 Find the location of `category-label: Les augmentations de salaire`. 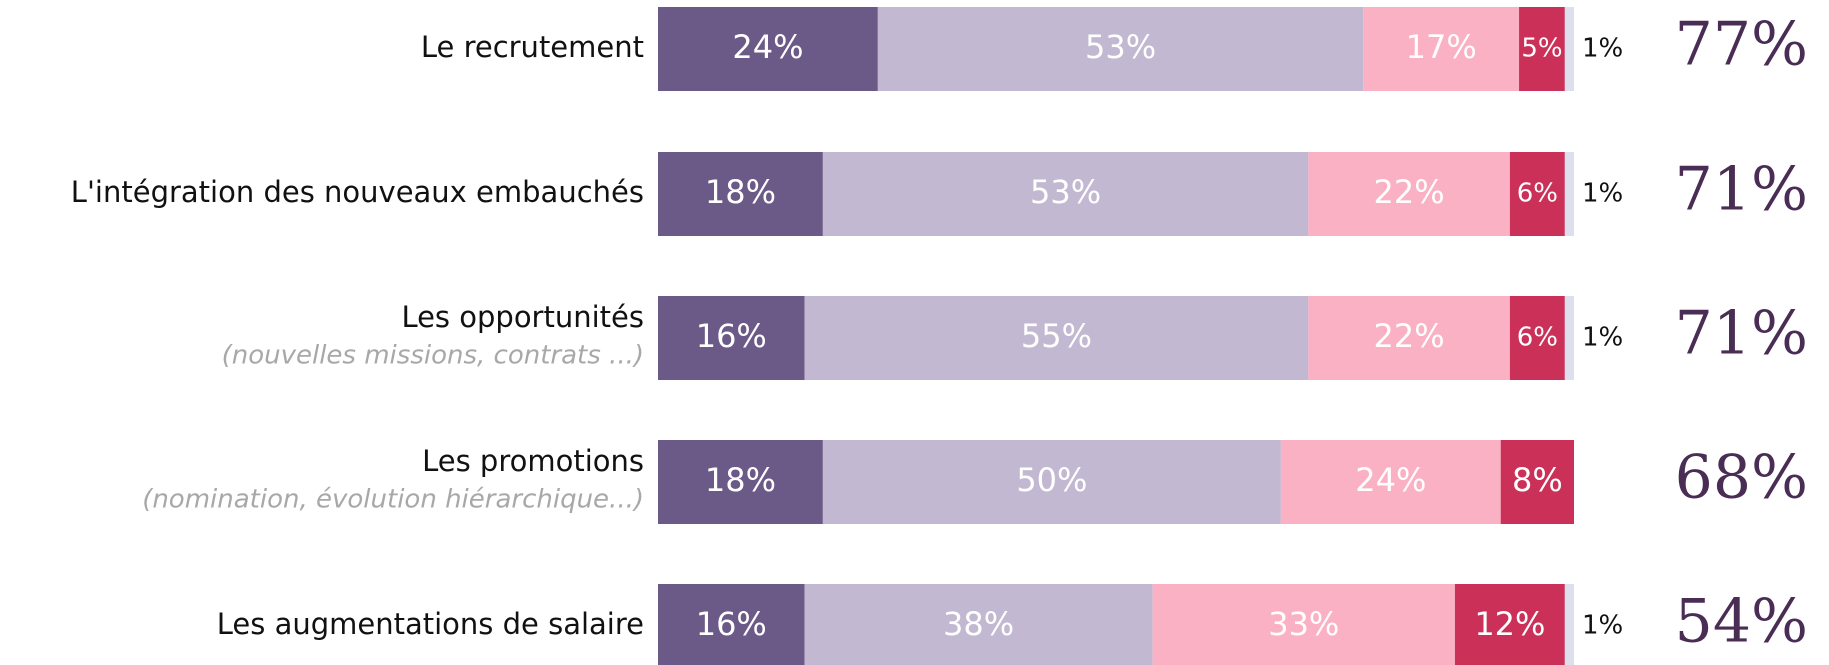

category-label: Les augmentations de salaire is located at coordinates (430, 624).